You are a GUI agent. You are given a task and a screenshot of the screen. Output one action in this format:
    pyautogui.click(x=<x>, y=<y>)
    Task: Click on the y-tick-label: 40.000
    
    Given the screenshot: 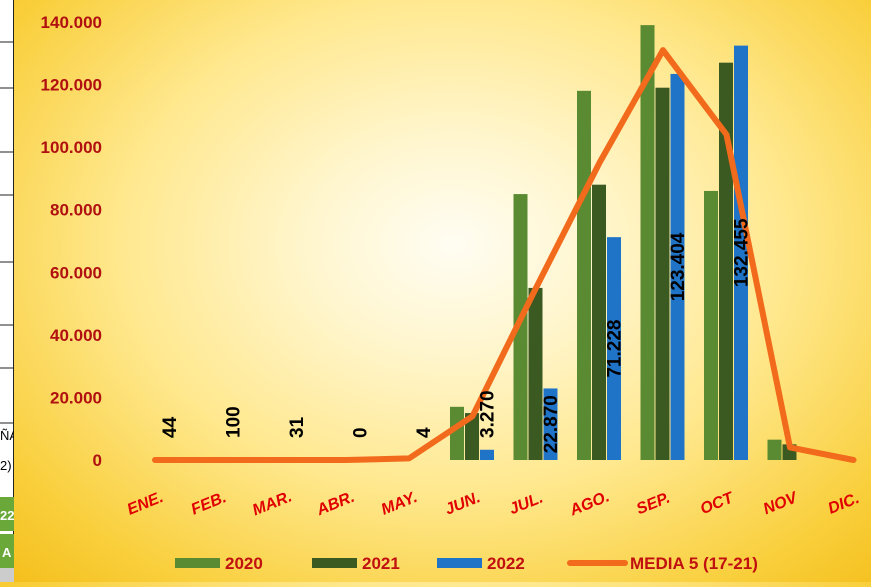 What is the action you would take?
    pyautogui.click(x=76, y=335)
    